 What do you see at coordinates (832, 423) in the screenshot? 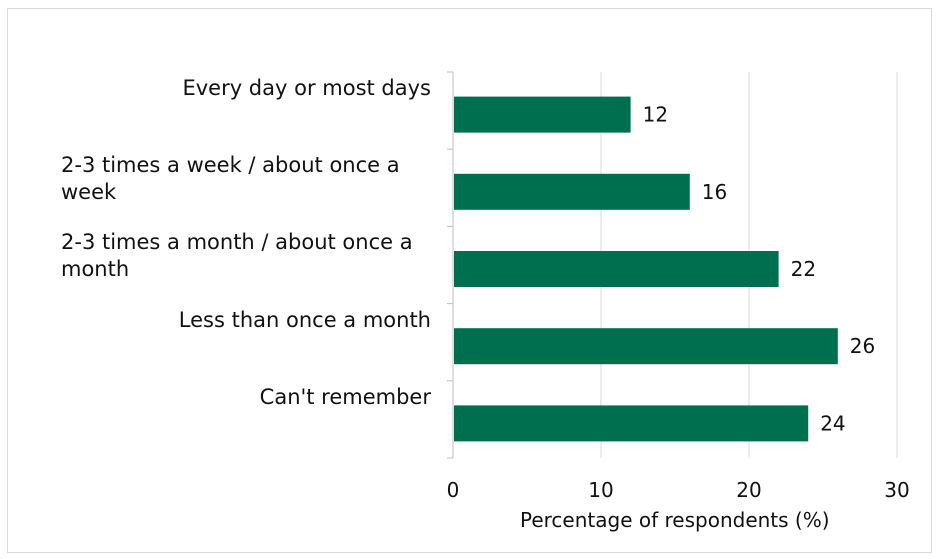
I see `data-label: 24` at bounding box center [832, 423].